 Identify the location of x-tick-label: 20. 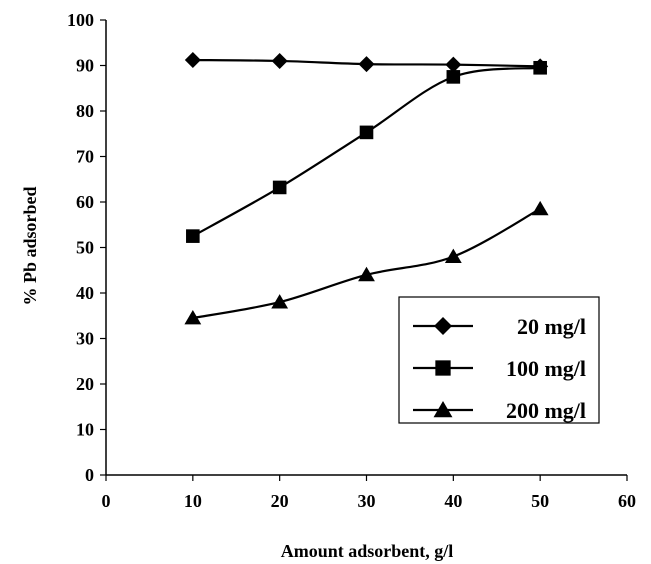
(280, 501).